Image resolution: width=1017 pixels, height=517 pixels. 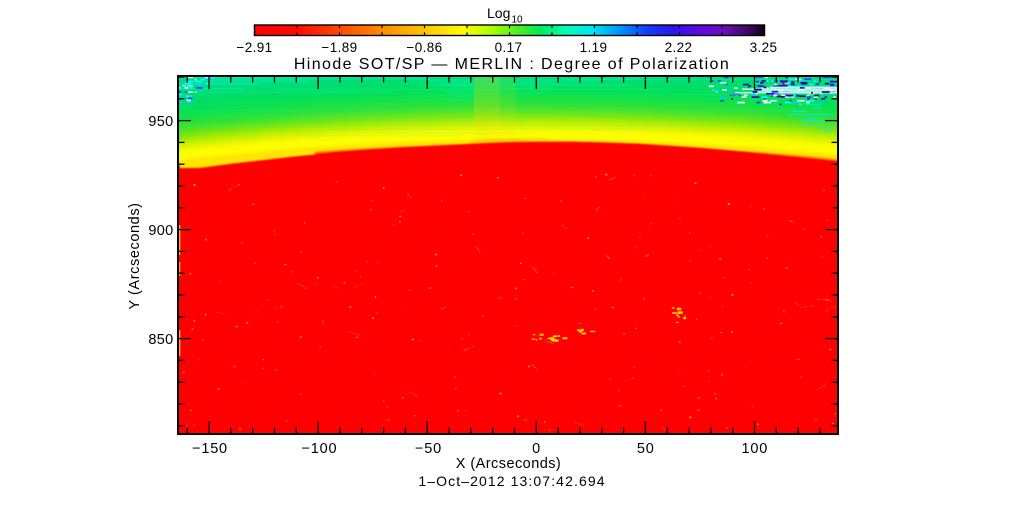 What do you see at coordinates (339, 47) in the screenshot?
I see `svg-text: −1.89` at bounding box center [339, 47].